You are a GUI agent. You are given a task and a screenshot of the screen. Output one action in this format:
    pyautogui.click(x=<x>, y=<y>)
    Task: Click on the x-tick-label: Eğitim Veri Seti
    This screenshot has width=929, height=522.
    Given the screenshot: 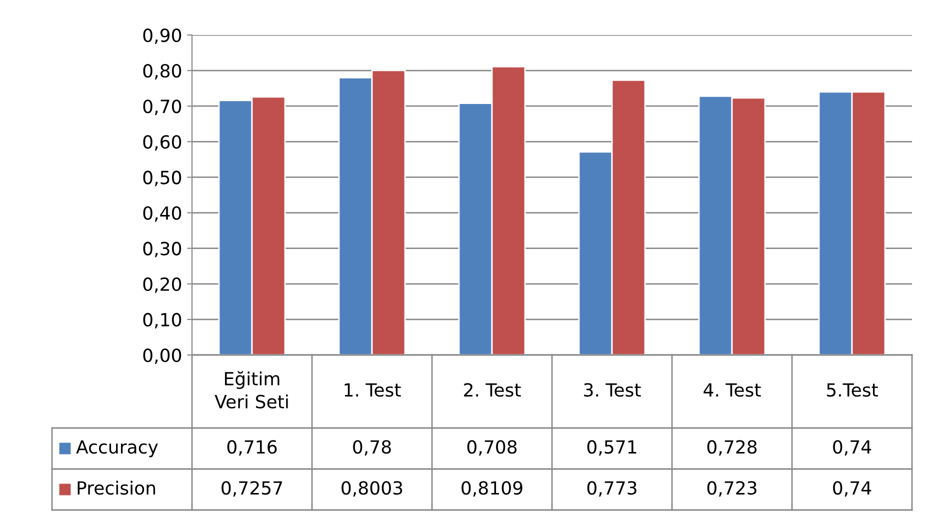 What is the action you would take?
    pyautogui.click(x=251, y=389)
    